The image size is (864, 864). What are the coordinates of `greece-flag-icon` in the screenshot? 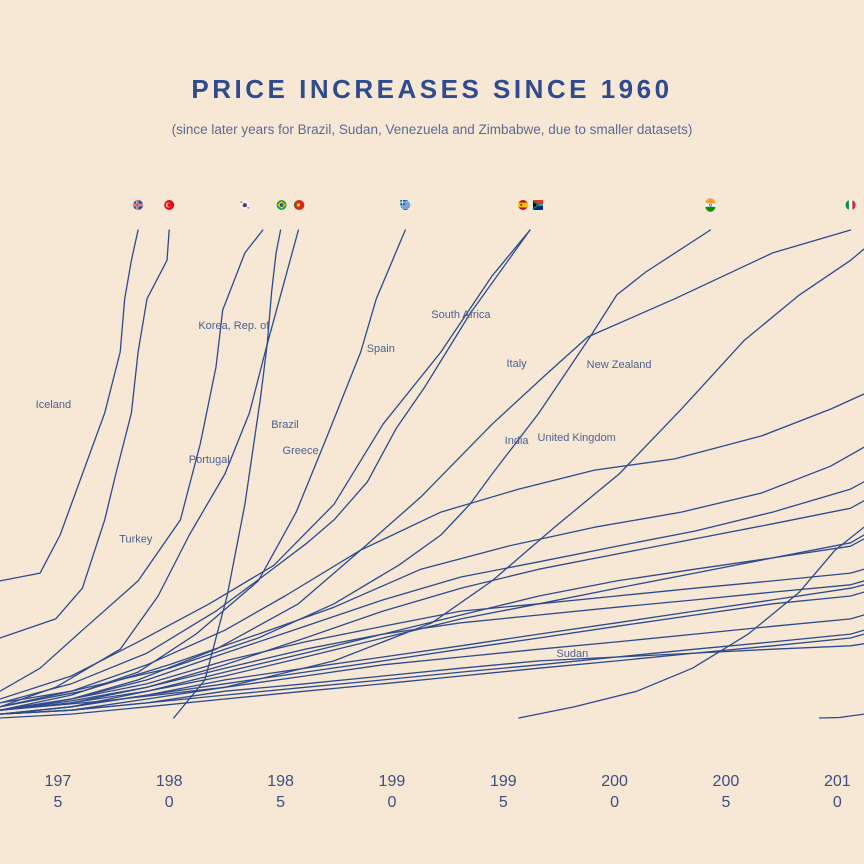 It's located at (405, 205).